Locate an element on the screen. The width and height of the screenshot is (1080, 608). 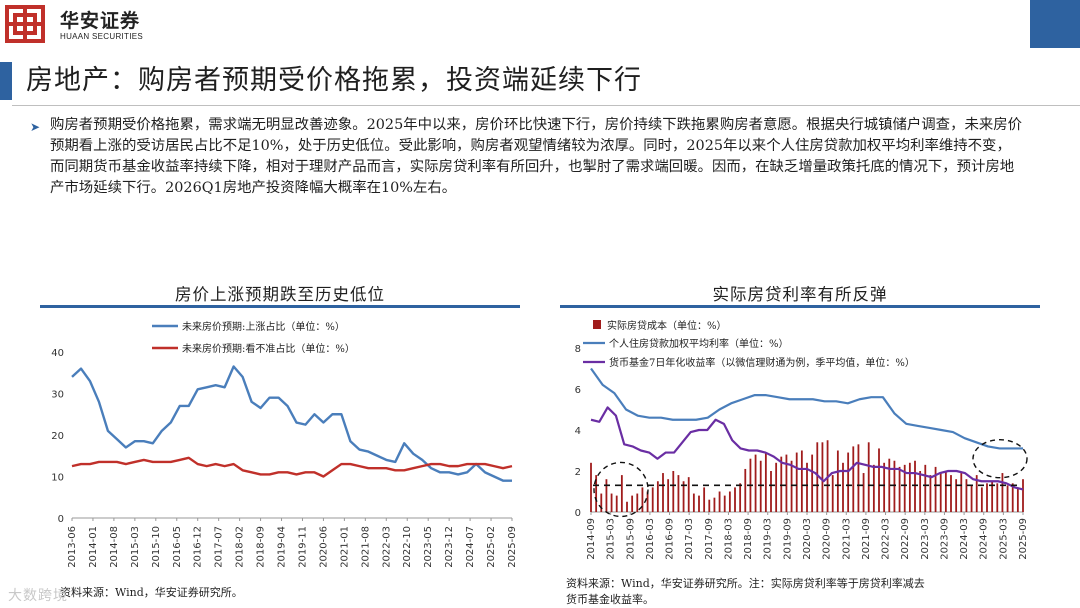
x-tick-label: 2025-09 is located at coordinates (512, 547).